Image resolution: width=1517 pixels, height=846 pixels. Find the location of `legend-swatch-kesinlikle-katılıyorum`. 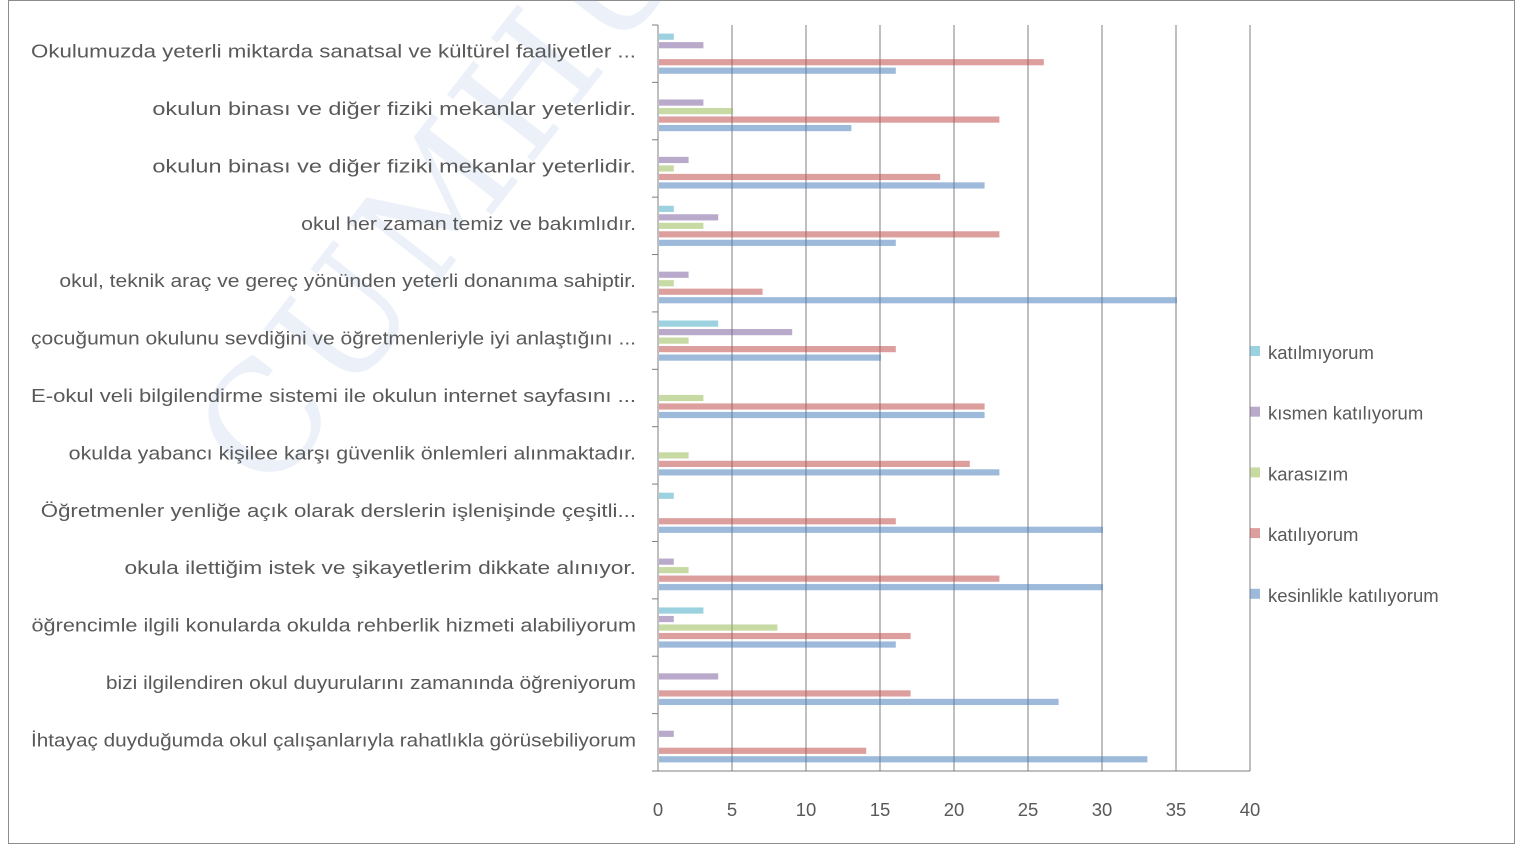

legend-swatch-kesinlikle-katılıyorum is located at coordinates (1255, 593).